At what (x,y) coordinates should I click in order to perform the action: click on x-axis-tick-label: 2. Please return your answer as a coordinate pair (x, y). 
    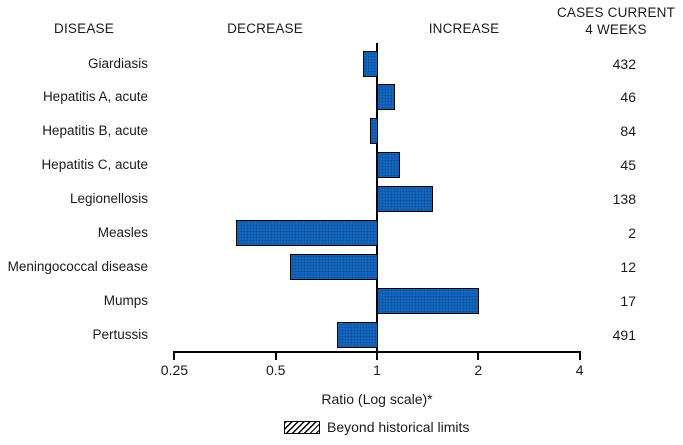
    Looking at the image, I should click on (478, 370).